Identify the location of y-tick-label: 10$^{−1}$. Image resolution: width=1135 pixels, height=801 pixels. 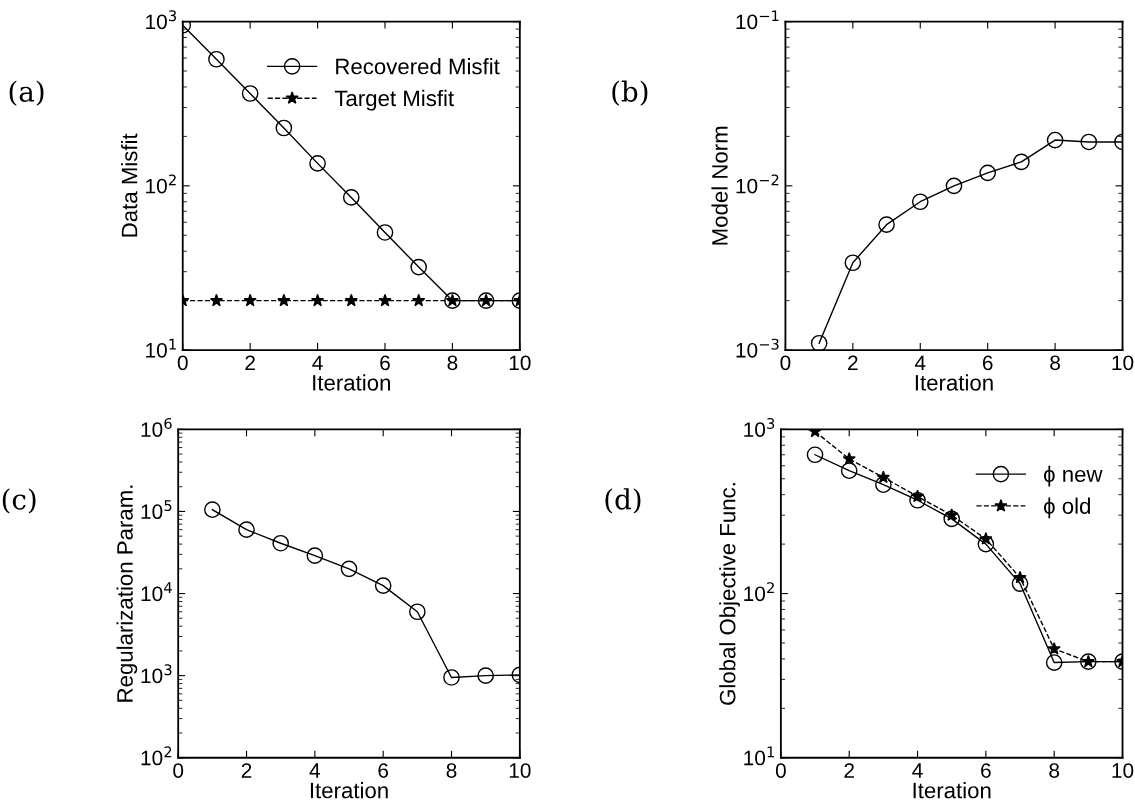
(757, 20).